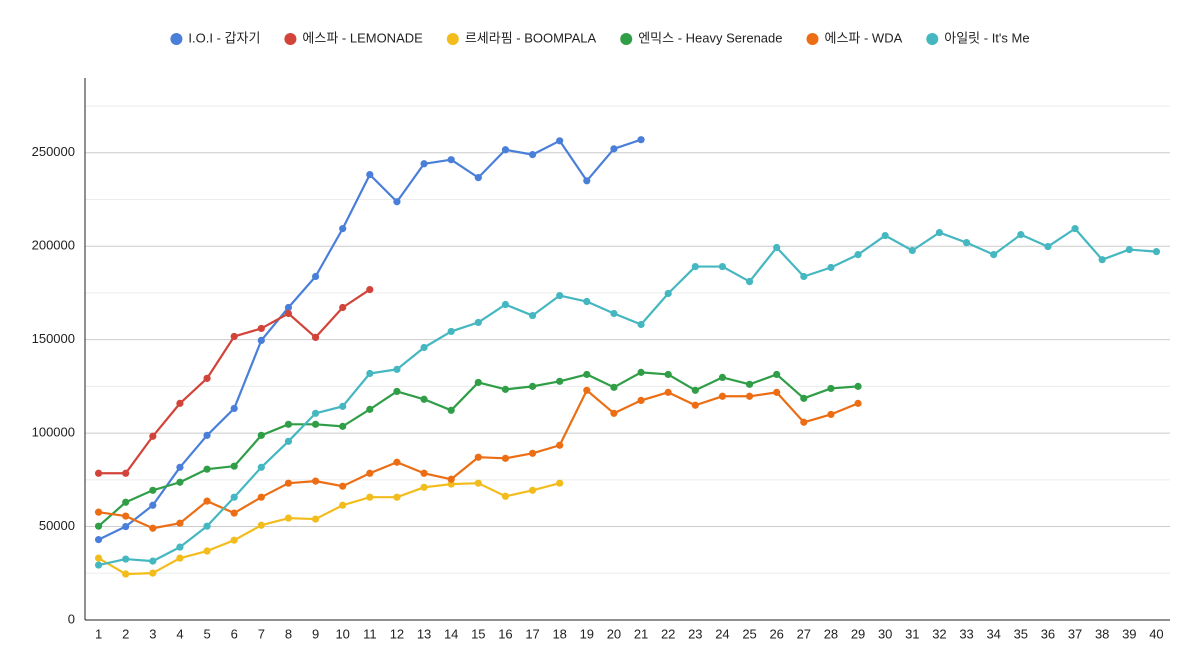 The width and height of the screenshot is (1200, 671). Describe the element at coordinates (505, 633) in the screenshot. I see `x-tick-label: 16` at that location.